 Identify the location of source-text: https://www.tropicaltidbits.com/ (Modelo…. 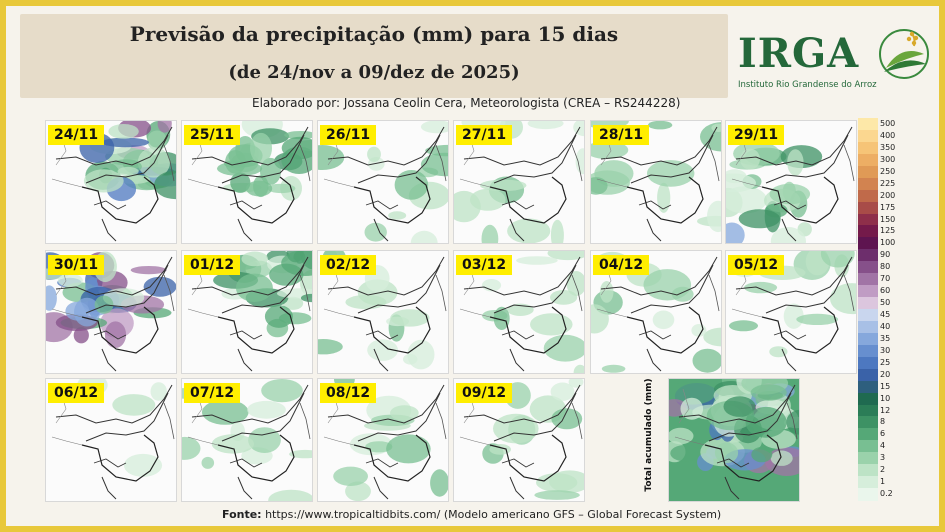
(493, 514).